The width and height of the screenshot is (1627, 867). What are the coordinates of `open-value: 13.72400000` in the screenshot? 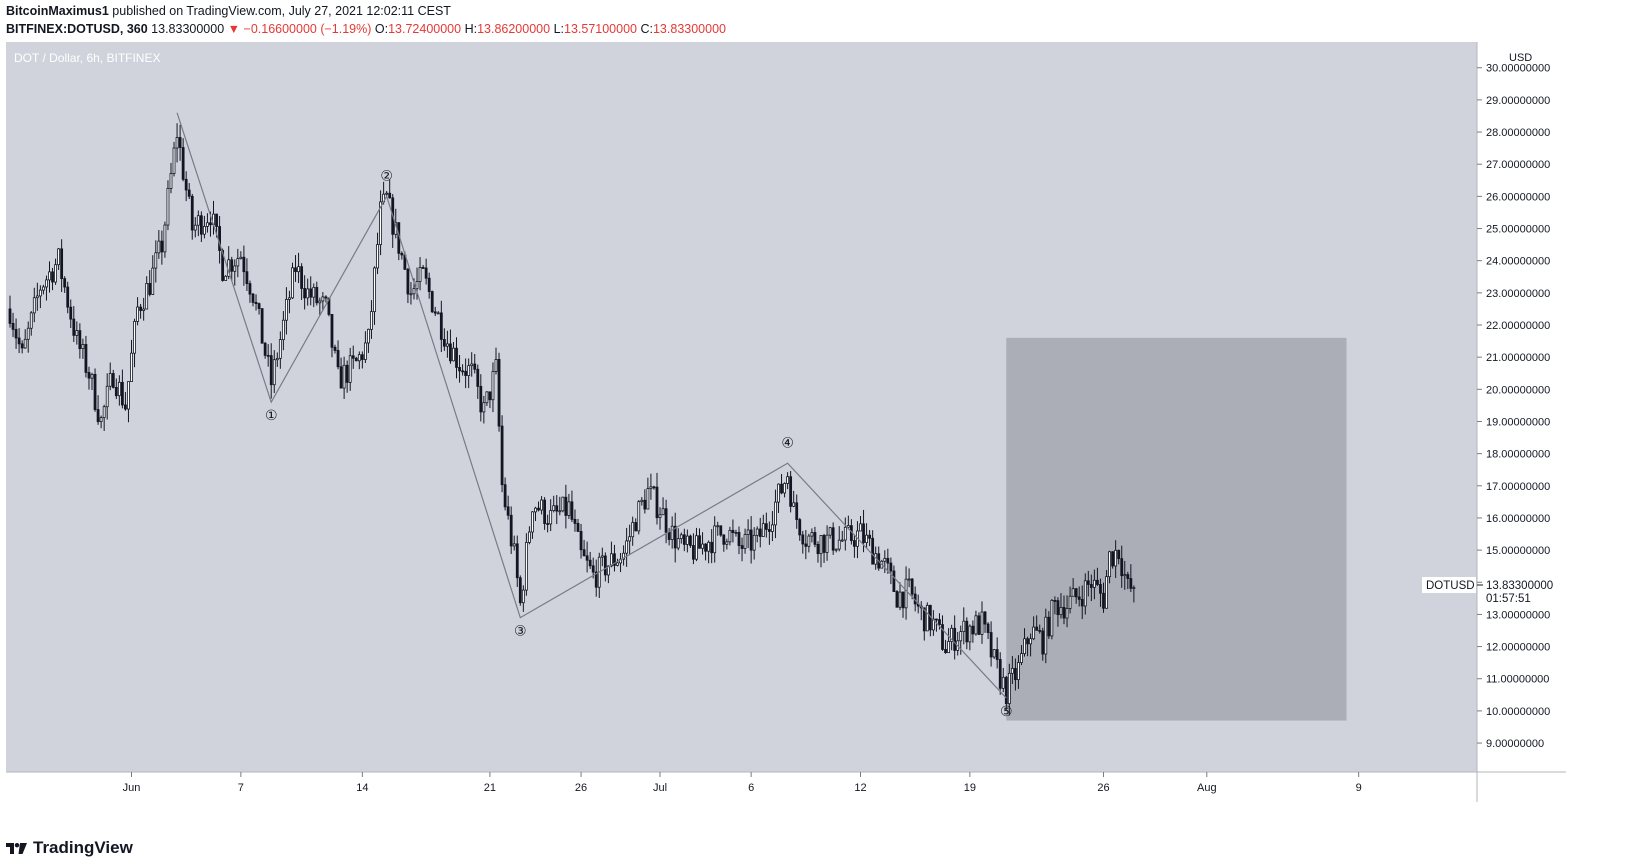 It's located at (425, 29).